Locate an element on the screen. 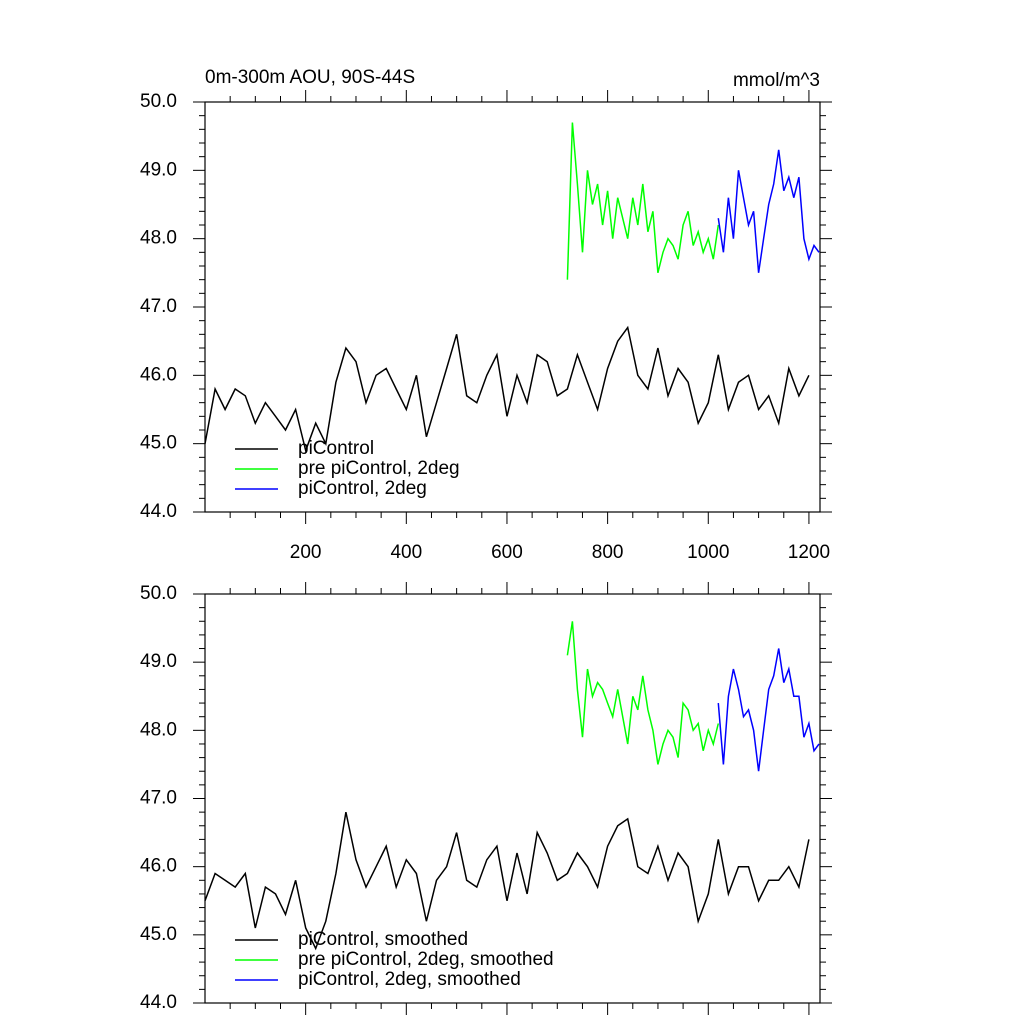 This screenshot has height=1024, width=1024. legend-label: pre piControl, 2deg, smoothed is located at coordinates (426, 959).